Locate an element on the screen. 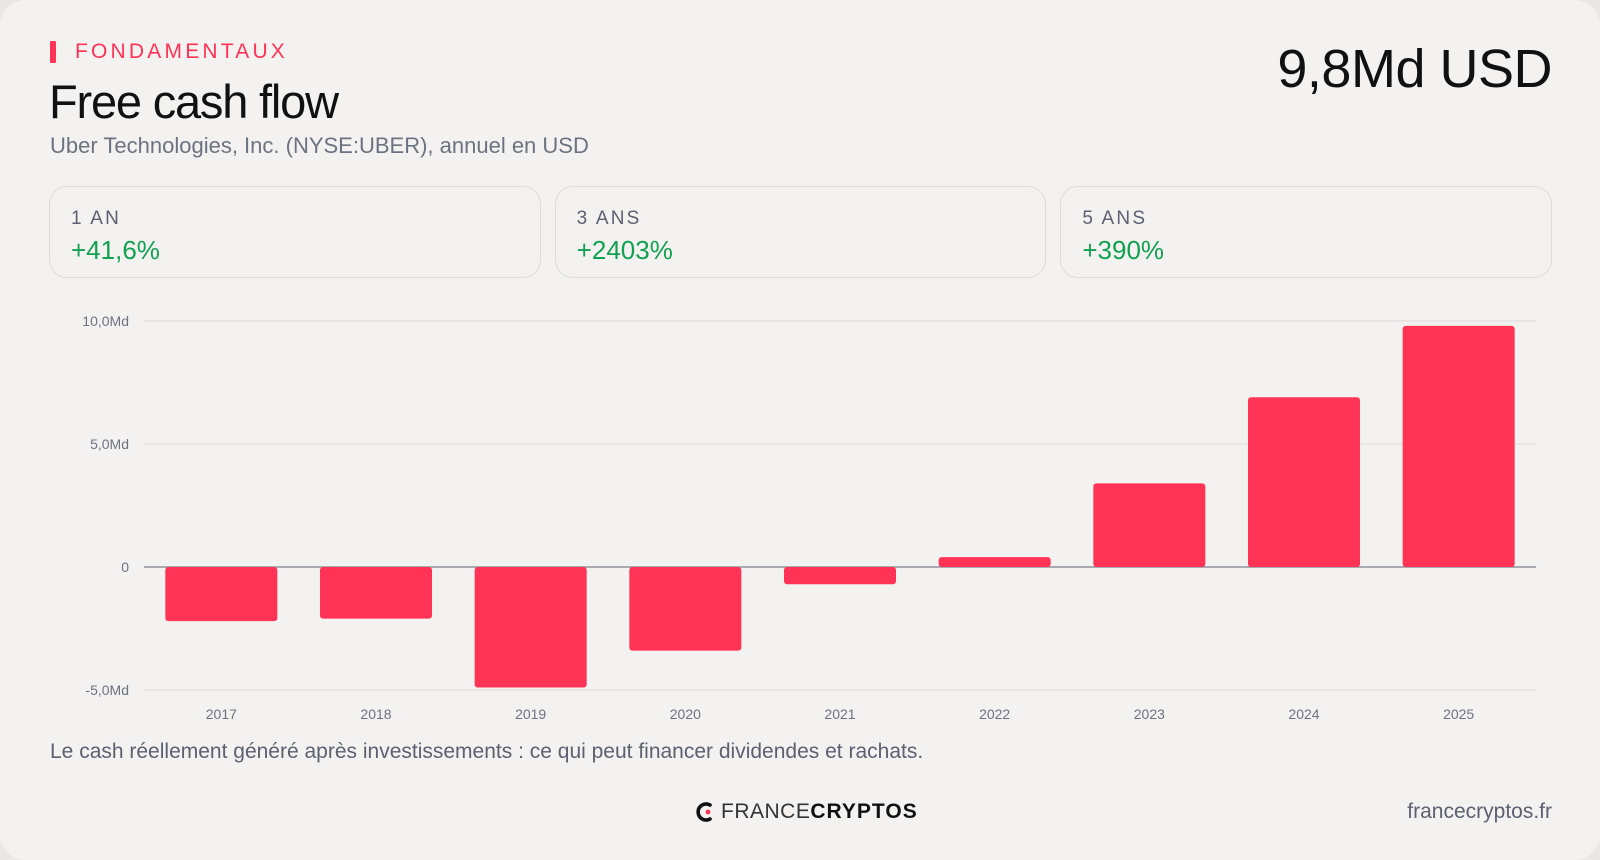 This screenshot has height=860, width=1600. section-accent-bar is located at coordinates (53, 52).